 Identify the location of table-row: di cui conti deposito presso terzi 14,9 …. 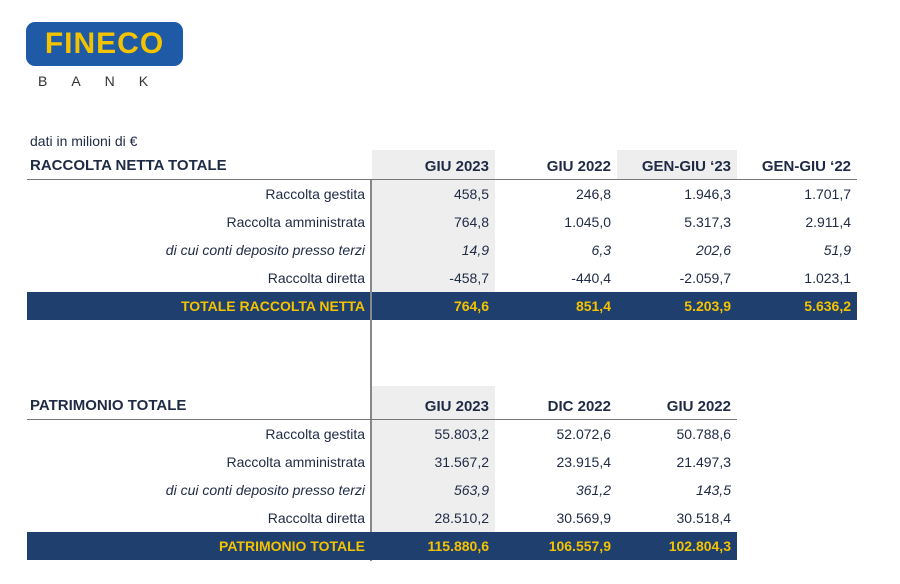
(442, 250).